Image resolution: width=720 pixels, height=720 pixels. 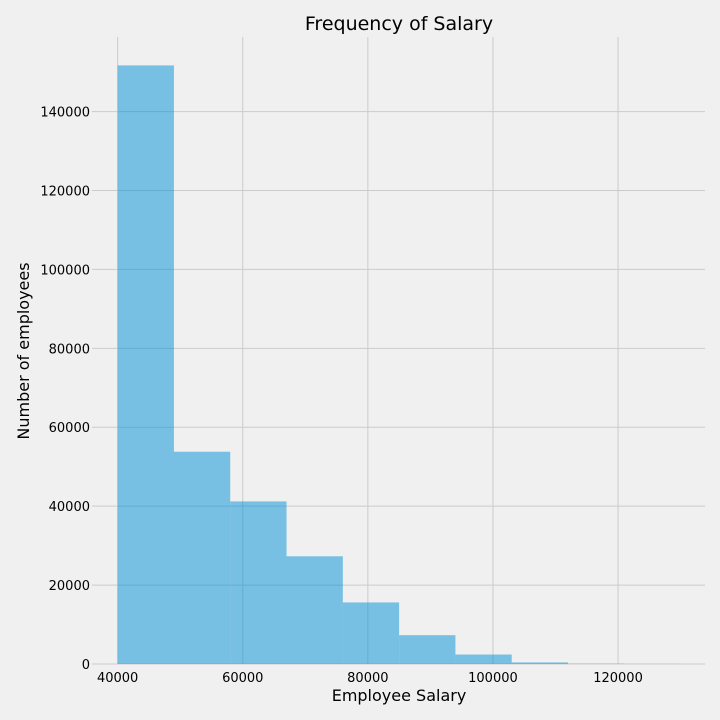 I want to click on chart-title: Frequency of Salary, so click(x=399, y=24).